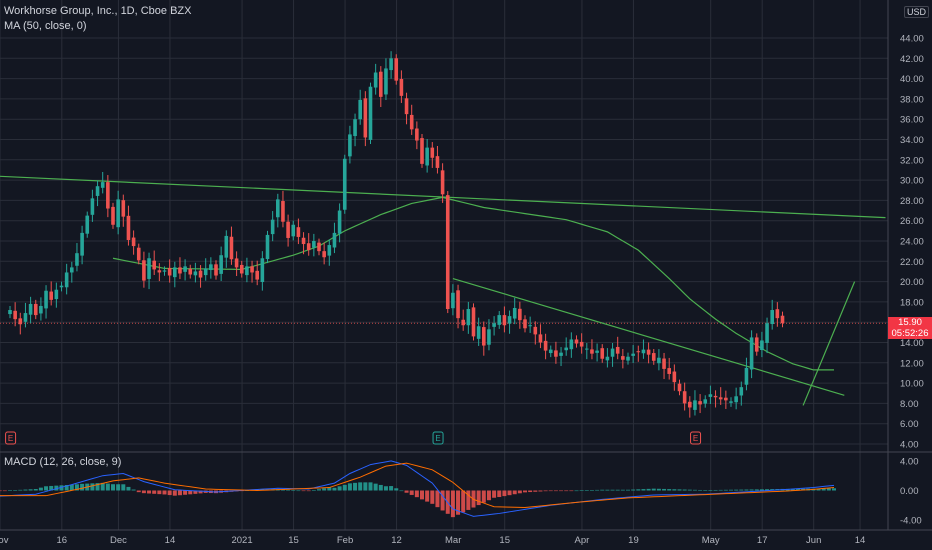 The image size is (932, 550). I want to click on ma-title: MA (50, close, 0), so click(45, 26).